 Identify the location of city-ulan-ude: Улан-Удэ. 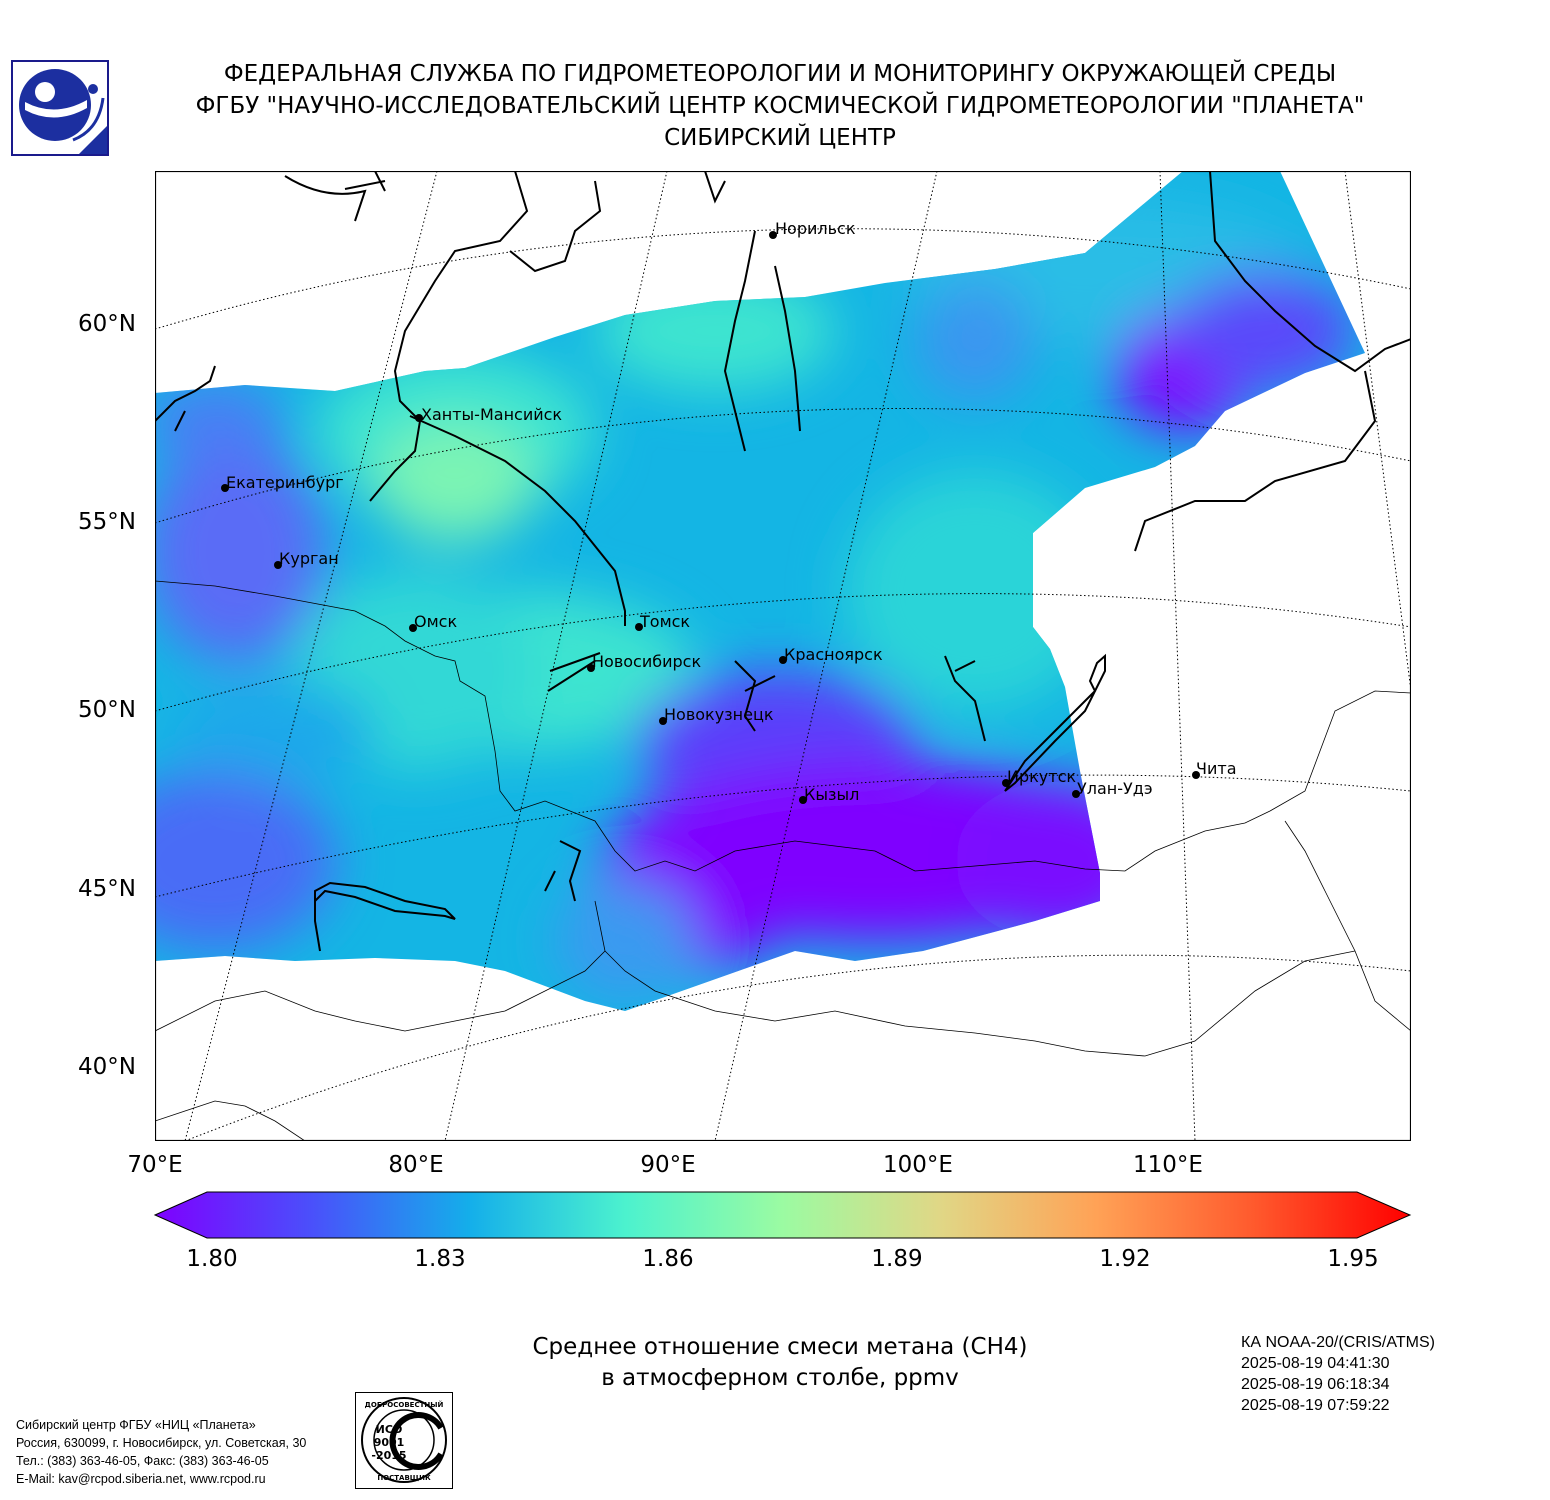
(1112, 788).